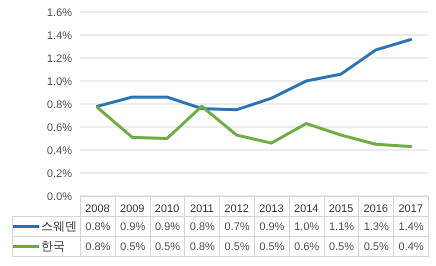  What do you see at coordinates (59, 104) in the screenshot?
I see `y-tick-label: 0.8%` at bounding box center [59, 104].